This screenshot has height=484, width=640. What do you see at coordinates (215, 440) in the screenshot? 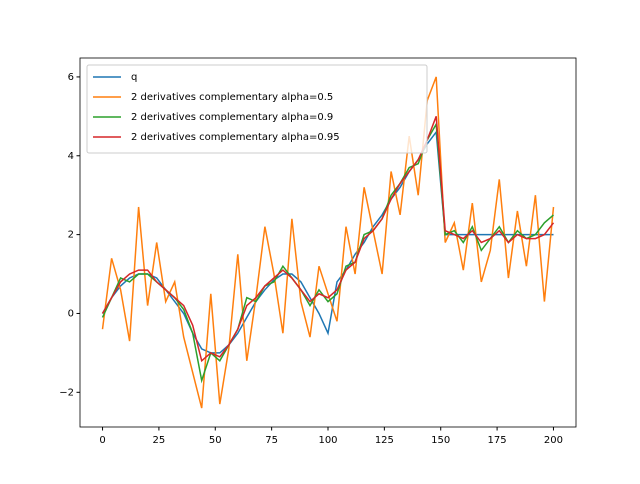
I see `x-tick-label: 50` at bounding box center [215, 440].